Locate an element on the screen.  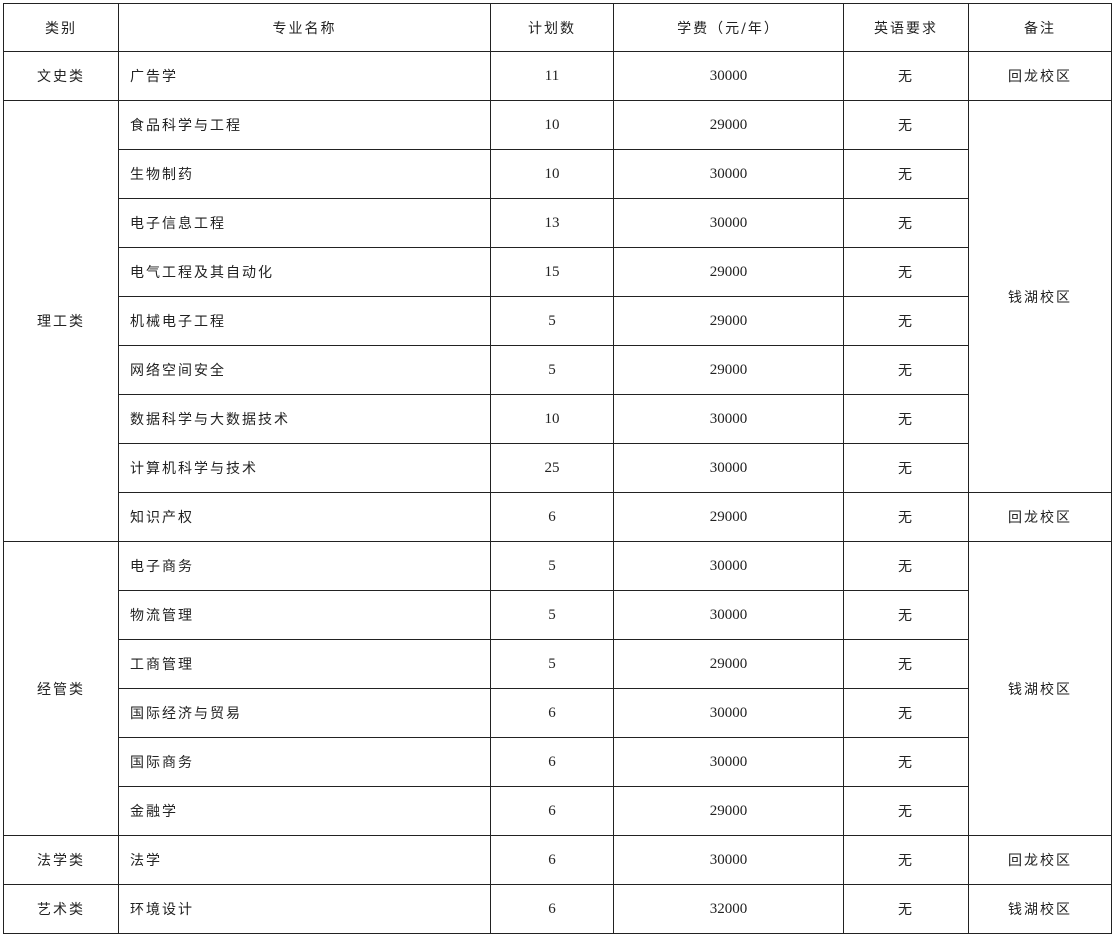
category-cell: 文史类 is located at coordinates (61, 76).